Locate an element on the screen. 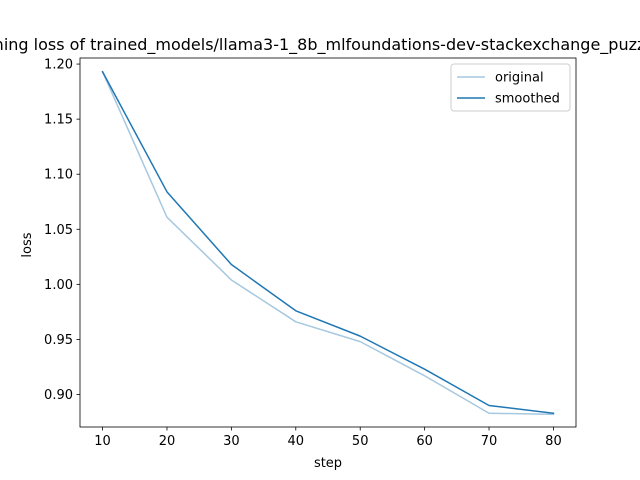  y-tick-label: 1.10 is located at coordinates (58, 175).